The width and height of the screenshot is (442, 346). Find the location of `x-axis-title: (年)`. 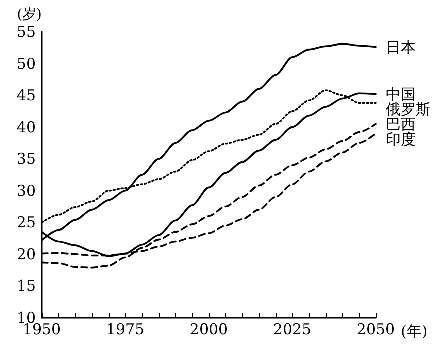

x-axis-title: (年) is located at coordinates (414, 331).